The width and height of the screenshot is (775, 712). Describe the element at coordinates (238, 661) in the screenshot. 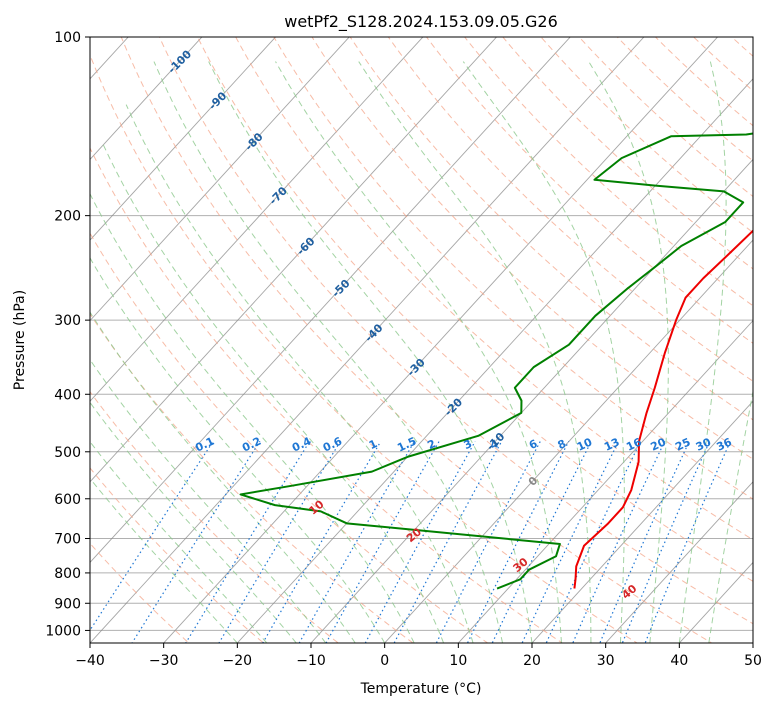

I see `x-tick-label: −20` at that location.